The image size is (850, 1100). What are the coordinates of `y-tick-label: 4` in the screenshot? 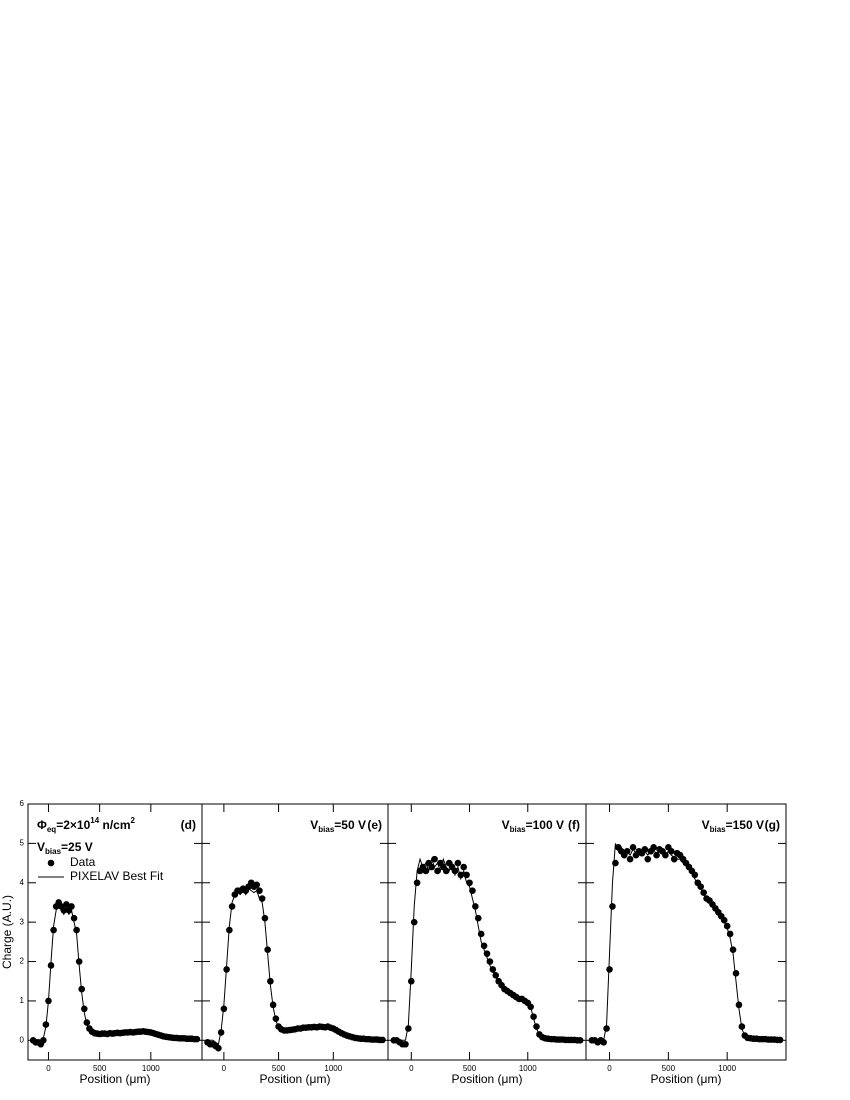 It's located at (22, 882).